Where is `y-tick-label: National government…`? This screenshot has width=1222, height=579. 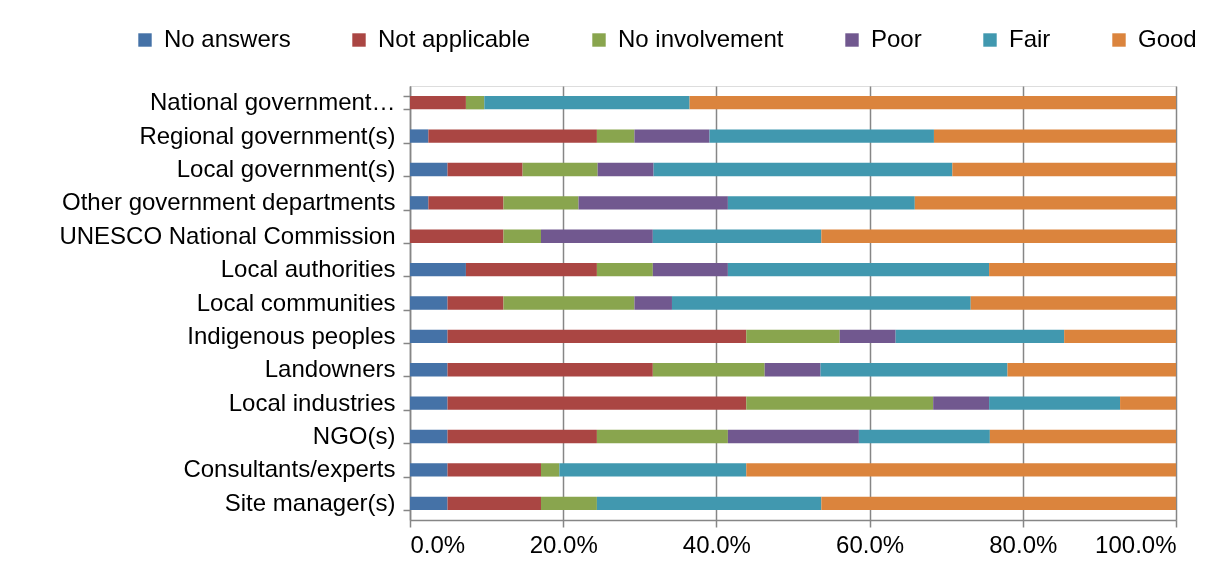
y-tick-label: National government… is located at coordinates (273, 102).